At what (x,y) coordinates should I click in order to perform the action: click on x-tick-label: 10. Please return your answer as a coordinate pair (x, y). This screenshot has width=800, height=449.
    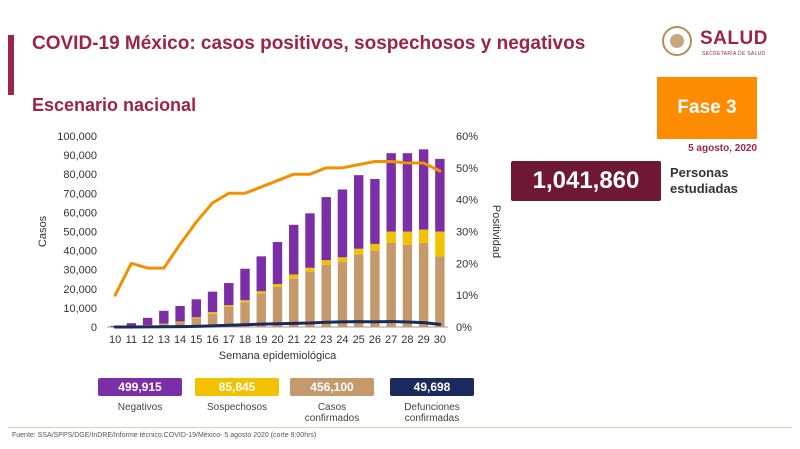
    Looking at the image, I should click on (115, 340).